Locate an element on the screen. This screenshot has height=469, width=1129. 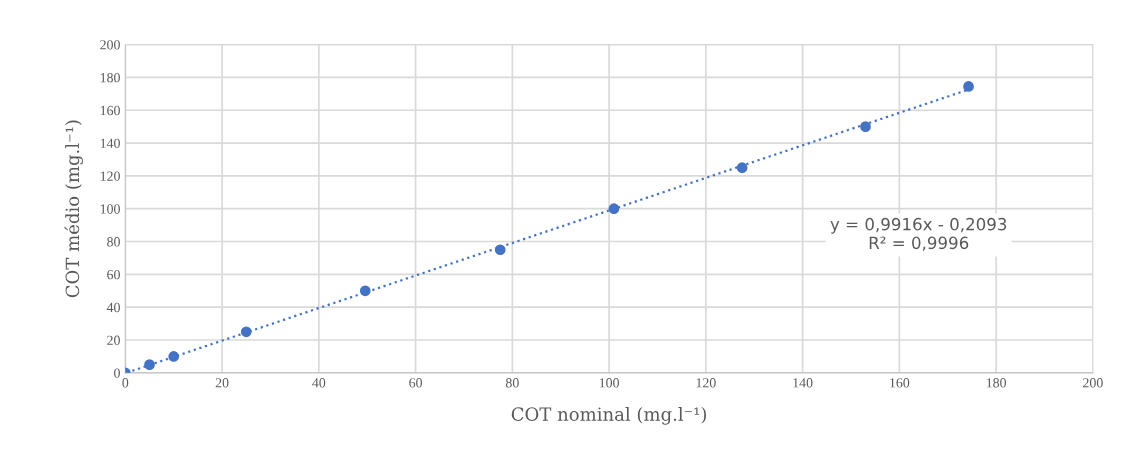
y-tick-label: 80 is located at coordinates (113, 242).